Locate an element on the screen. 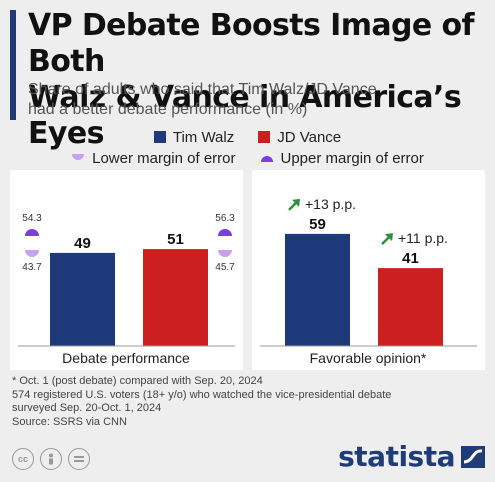  change-label-walz: +13 p.p. is located at coordinates (330, 204).